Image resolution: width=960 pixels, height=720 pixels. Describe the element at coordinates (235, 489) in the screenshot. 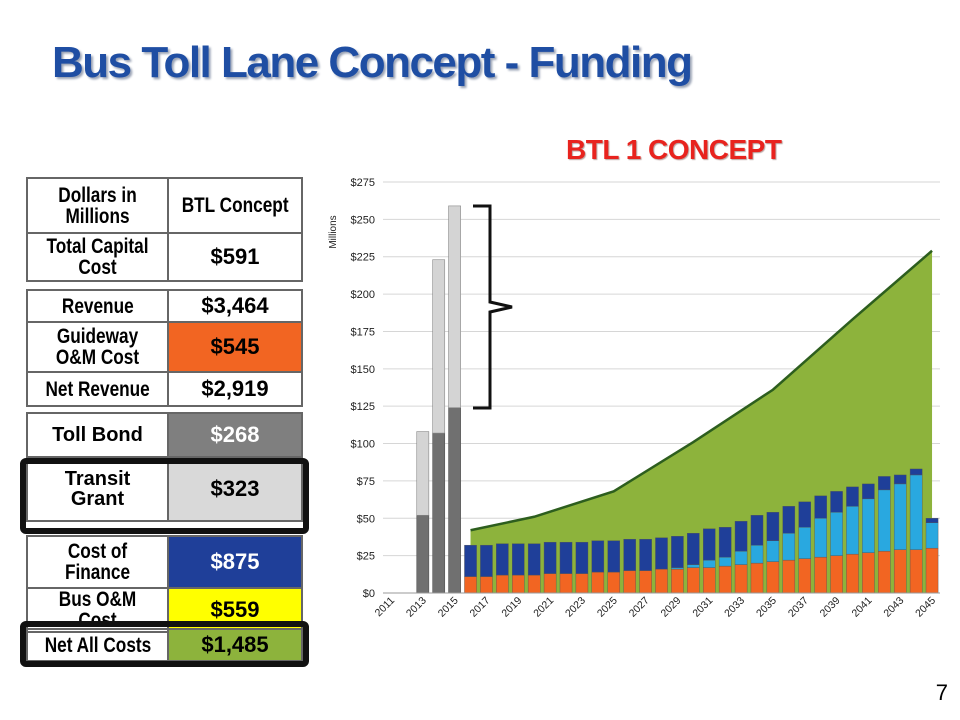

I see `transit-grant-value: $323` at that location.